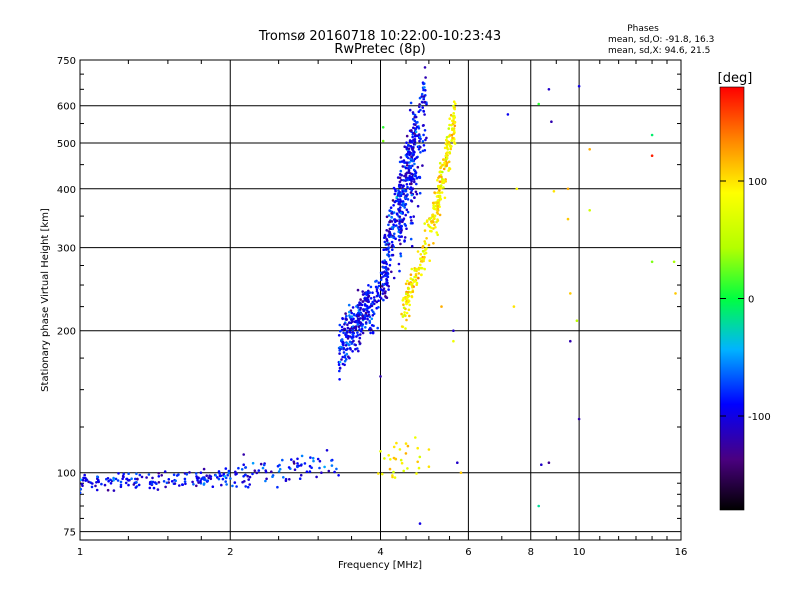 This screenshot has width=800, height=600. What do you see at coordinates (66, 107) in the screenshot?
I see `y-tick-label: 600` at bounding box center [66, 107].